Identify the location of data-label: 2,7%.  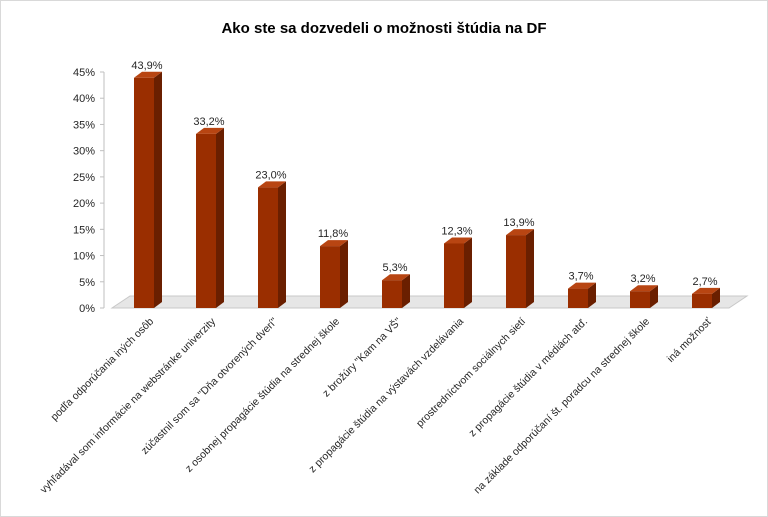
(704, 282).